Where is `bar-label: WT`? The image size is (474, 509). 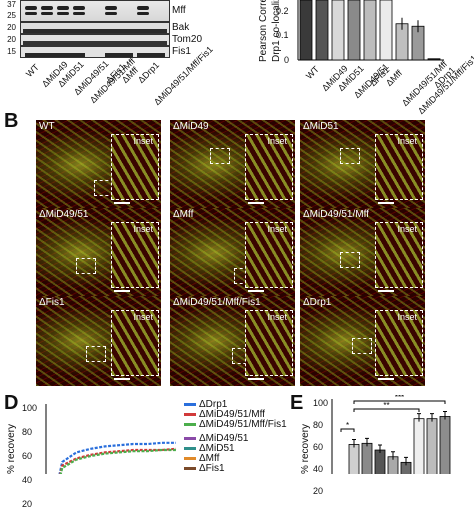
bar-label: WT is located at coordinates (312, 73).